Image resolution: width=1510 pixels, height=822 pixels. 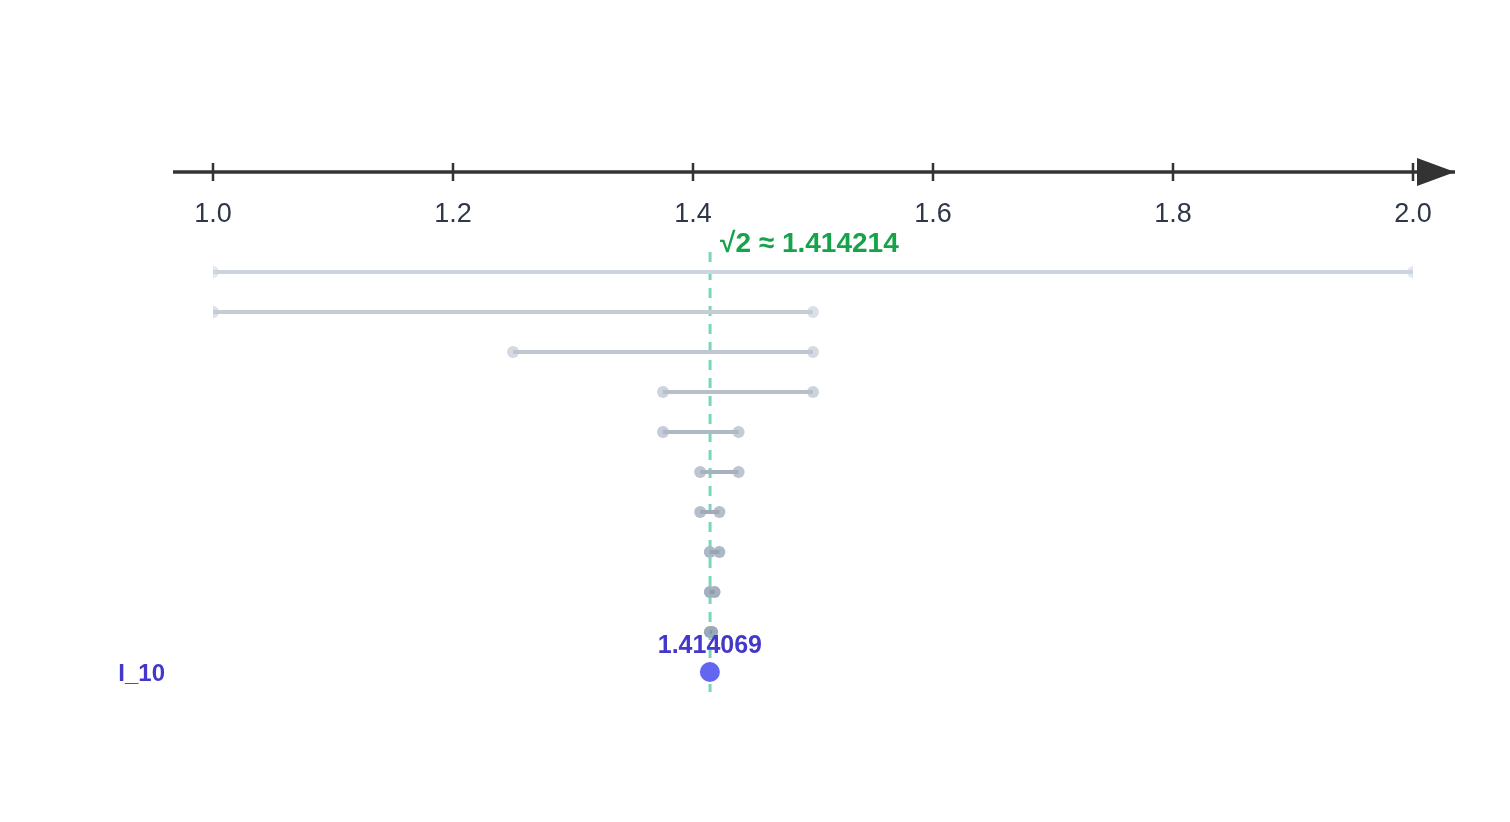 I want to click on point, so click(x=709, y=672).